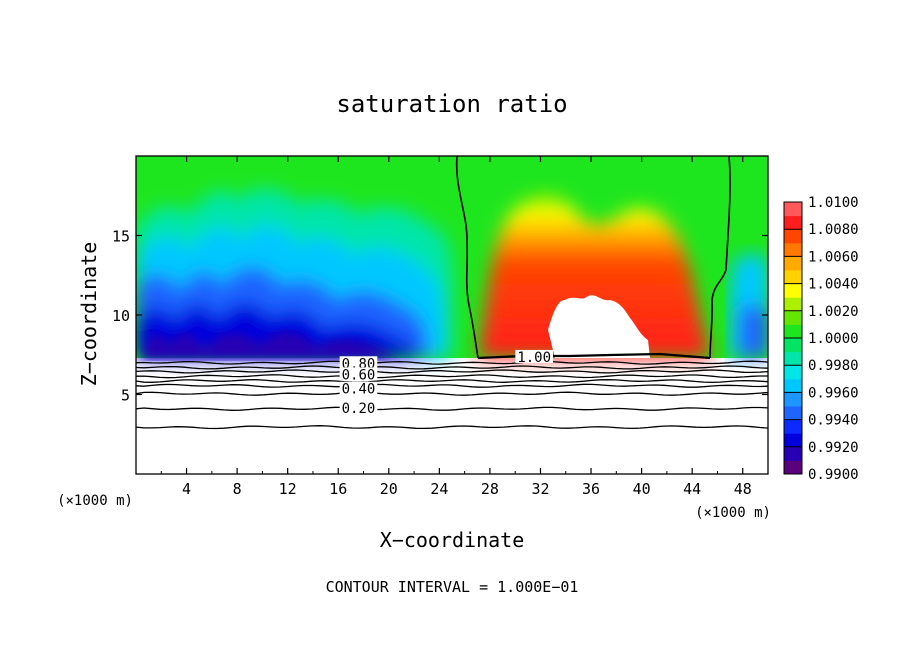 This screenshot has height=654, width=904. Describe the element at coordinates (186, 489) in the screenshot. I see `x-tick-label: 4` at that location.